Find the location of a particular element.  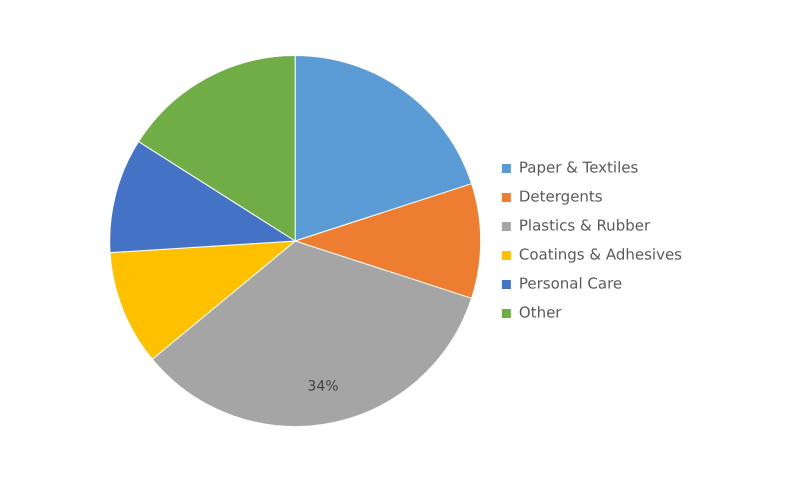

legend-label: Plastics & Rubber is located at coordinates (584, 225).